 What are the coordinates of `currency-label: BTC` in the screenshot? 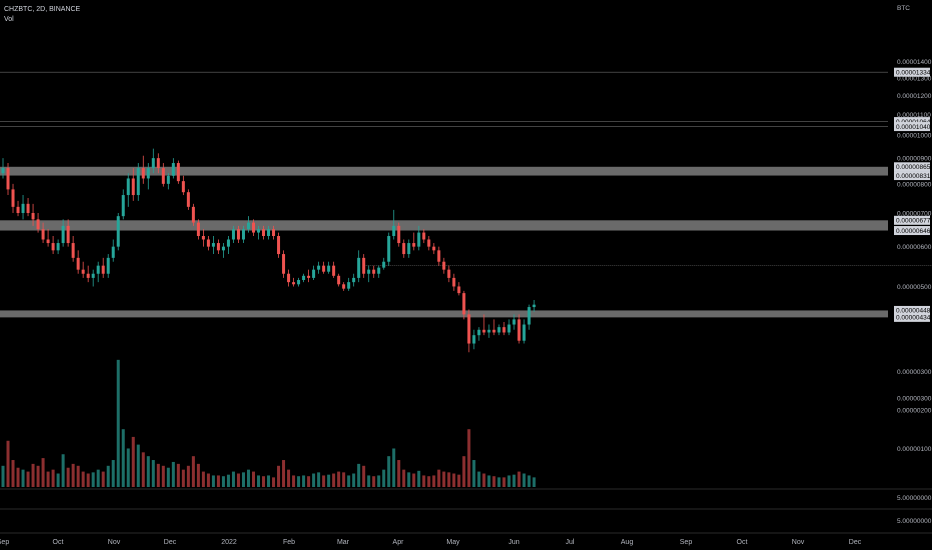 It's located at (903, 8).